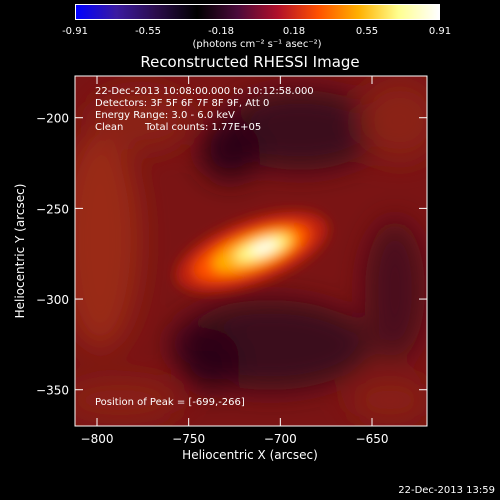 This screenshot has height=500, width=500. Describe the element at coordinates (440, 31) in the screenshot. I see `colorbar-tick: 0.91` at that location.